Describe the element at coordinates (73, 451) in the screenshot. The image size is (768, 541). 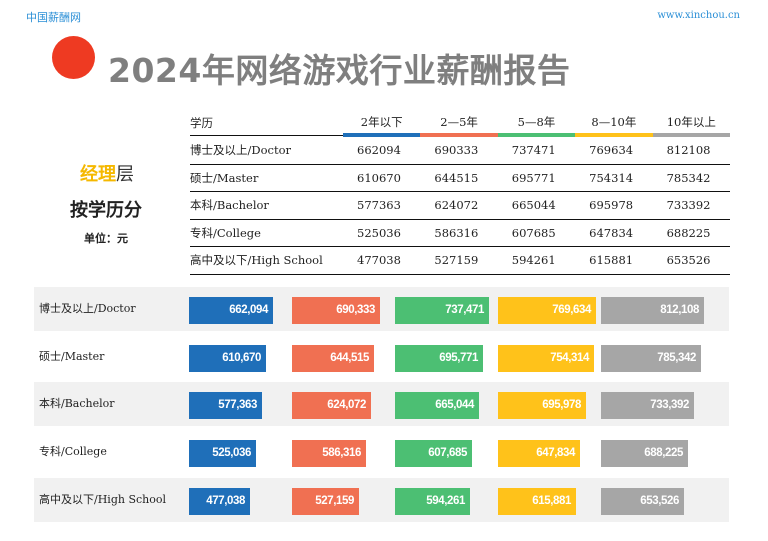
I see `bar-row-label: 专科/College` at that location.